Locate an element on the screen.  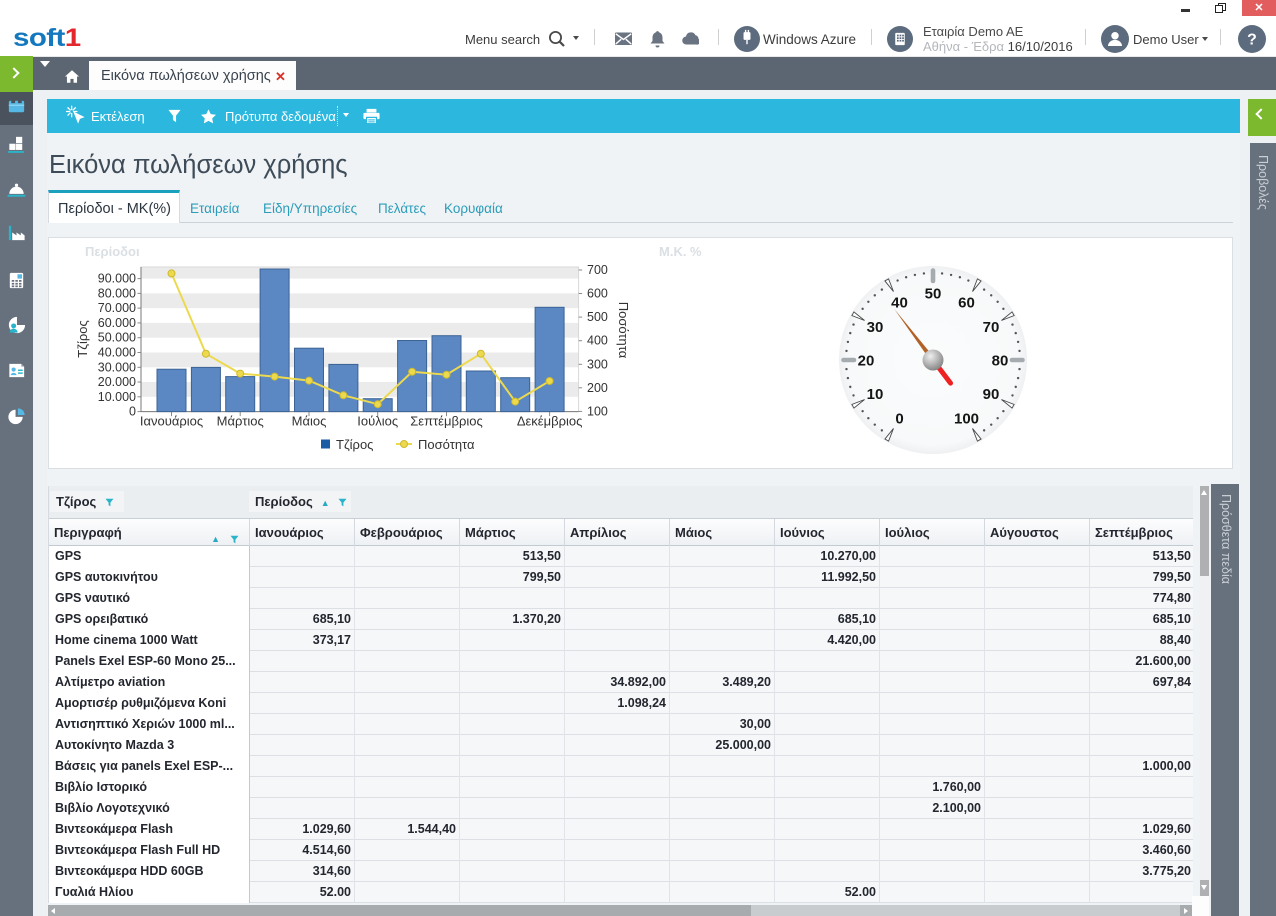
svg-text: Ιανουάριος is located at coordinates (171, 421).